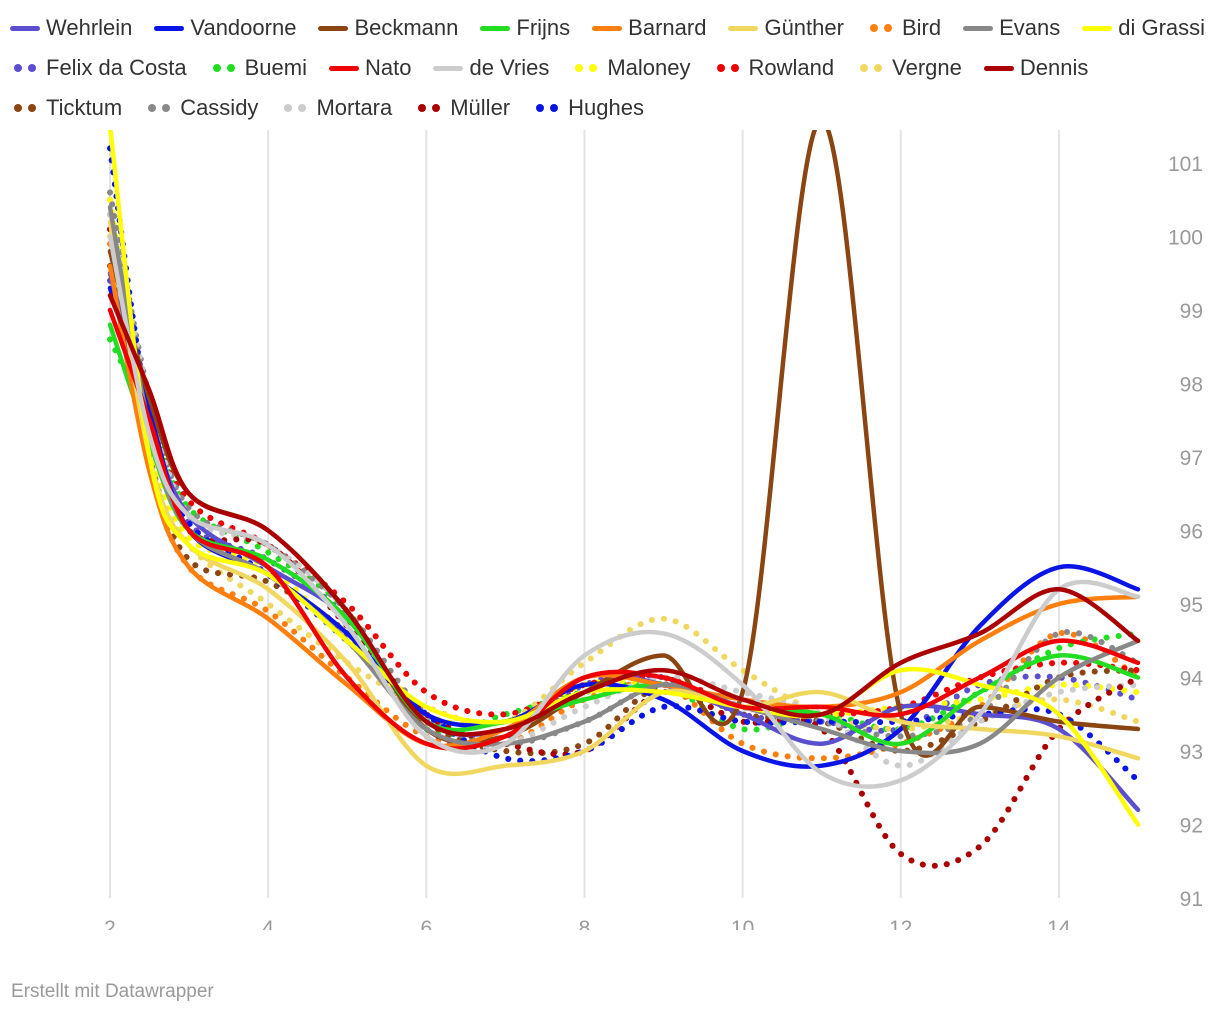 Image resolution: width=1220 pixels, height=1016 pixels. What do you see at coordinates (1030, 27) in the screenshot?
I see `legend-label: Evans` at bounding box center [1030, 27].